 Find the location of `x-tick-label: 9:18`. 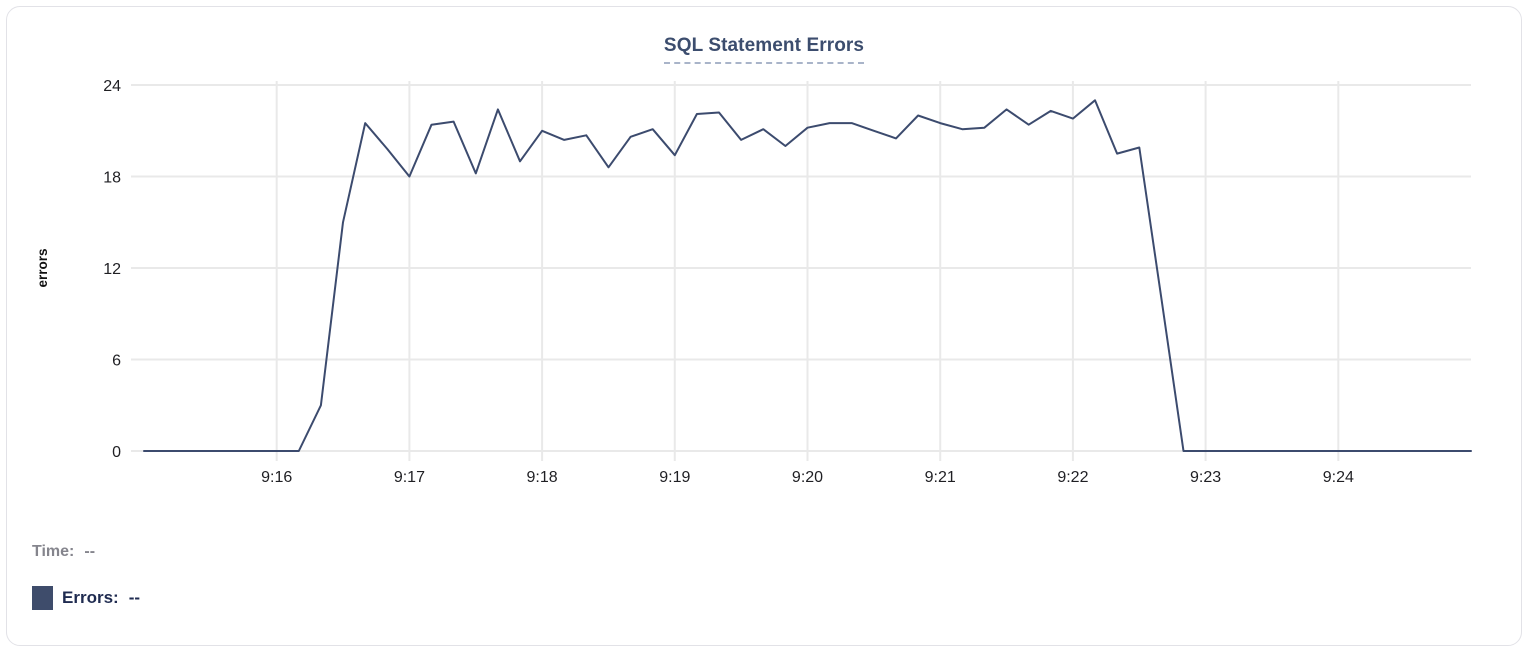

x-tick-label: 9:18 is located at coordinates (542, 477).